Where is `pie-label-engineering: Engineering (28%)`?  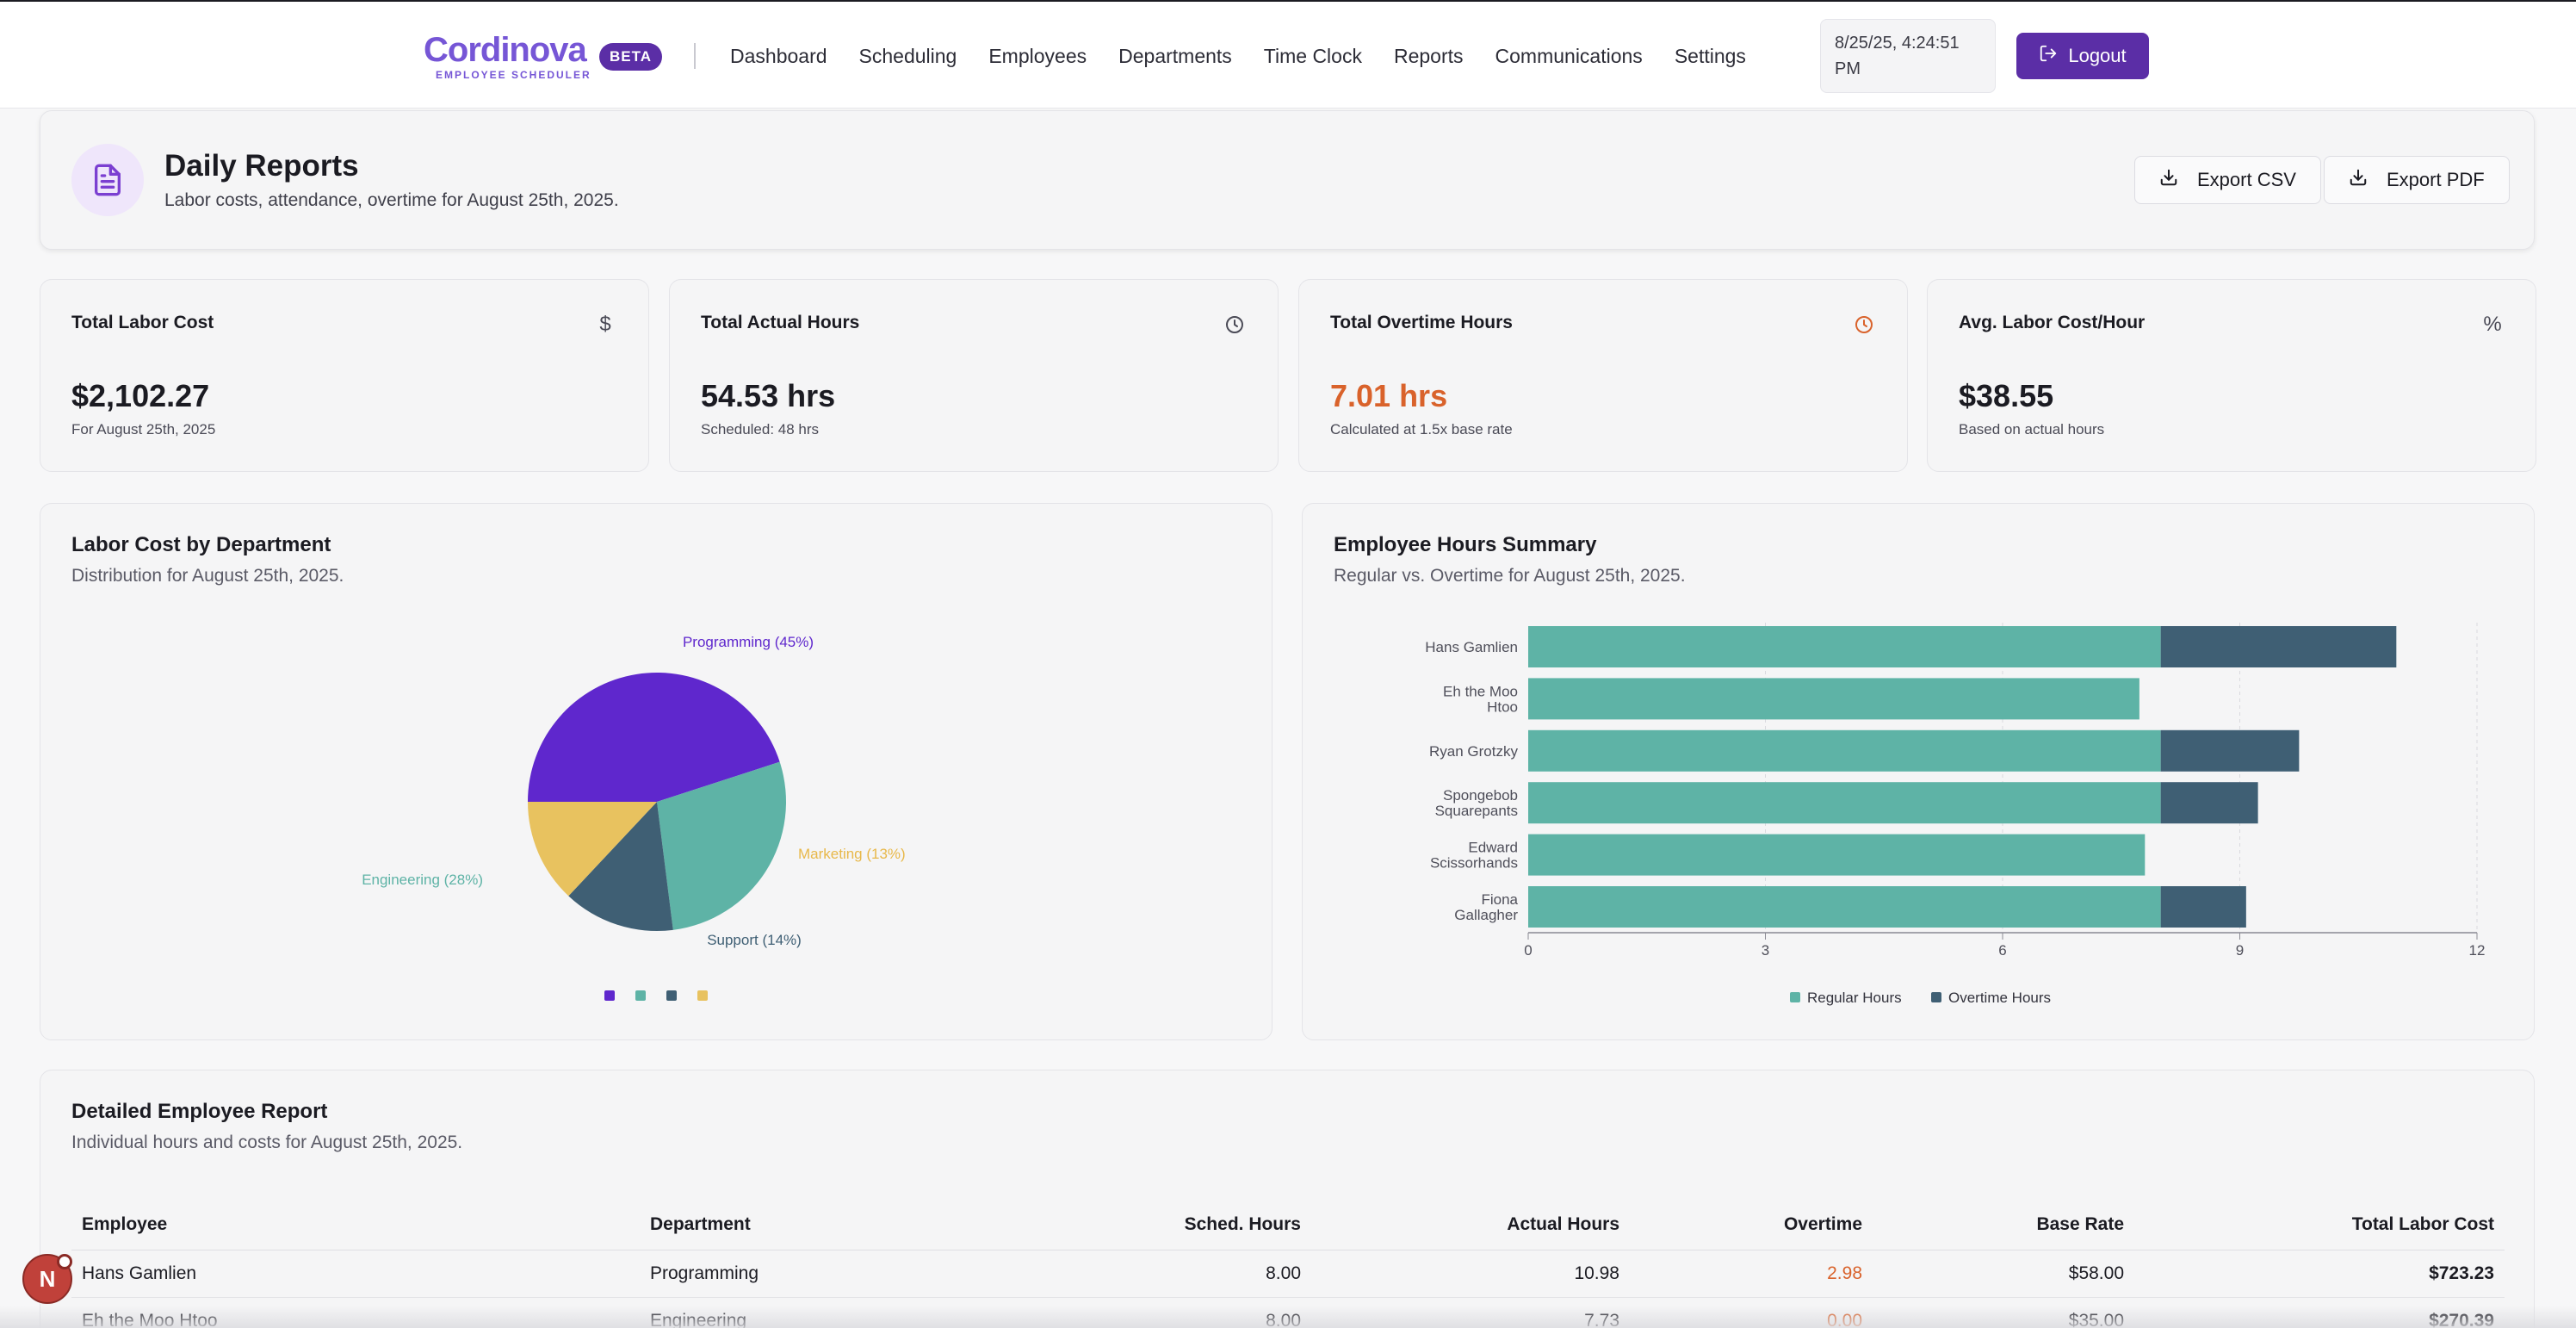
pie-label-engineering: Engineering (28%) is located at coordinates (422, 880).